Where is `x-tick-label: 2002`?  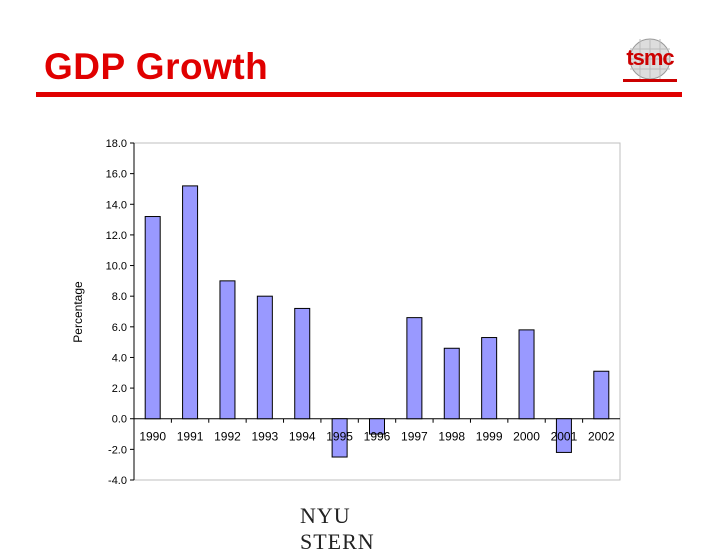
x-tick-label: 2002 is located at coordinates (601, 437).